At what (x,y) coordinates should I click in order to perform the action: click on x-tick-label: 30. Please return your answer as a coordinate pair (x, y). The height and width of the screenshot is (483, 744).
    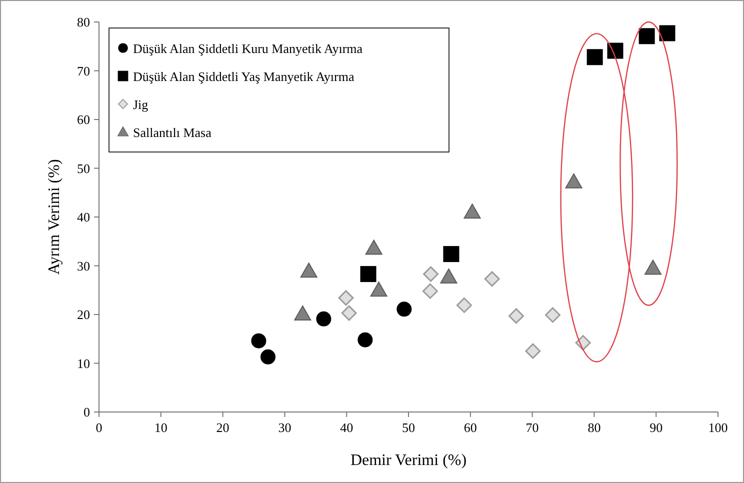
    Looking at the image, I should click on (285, 427).